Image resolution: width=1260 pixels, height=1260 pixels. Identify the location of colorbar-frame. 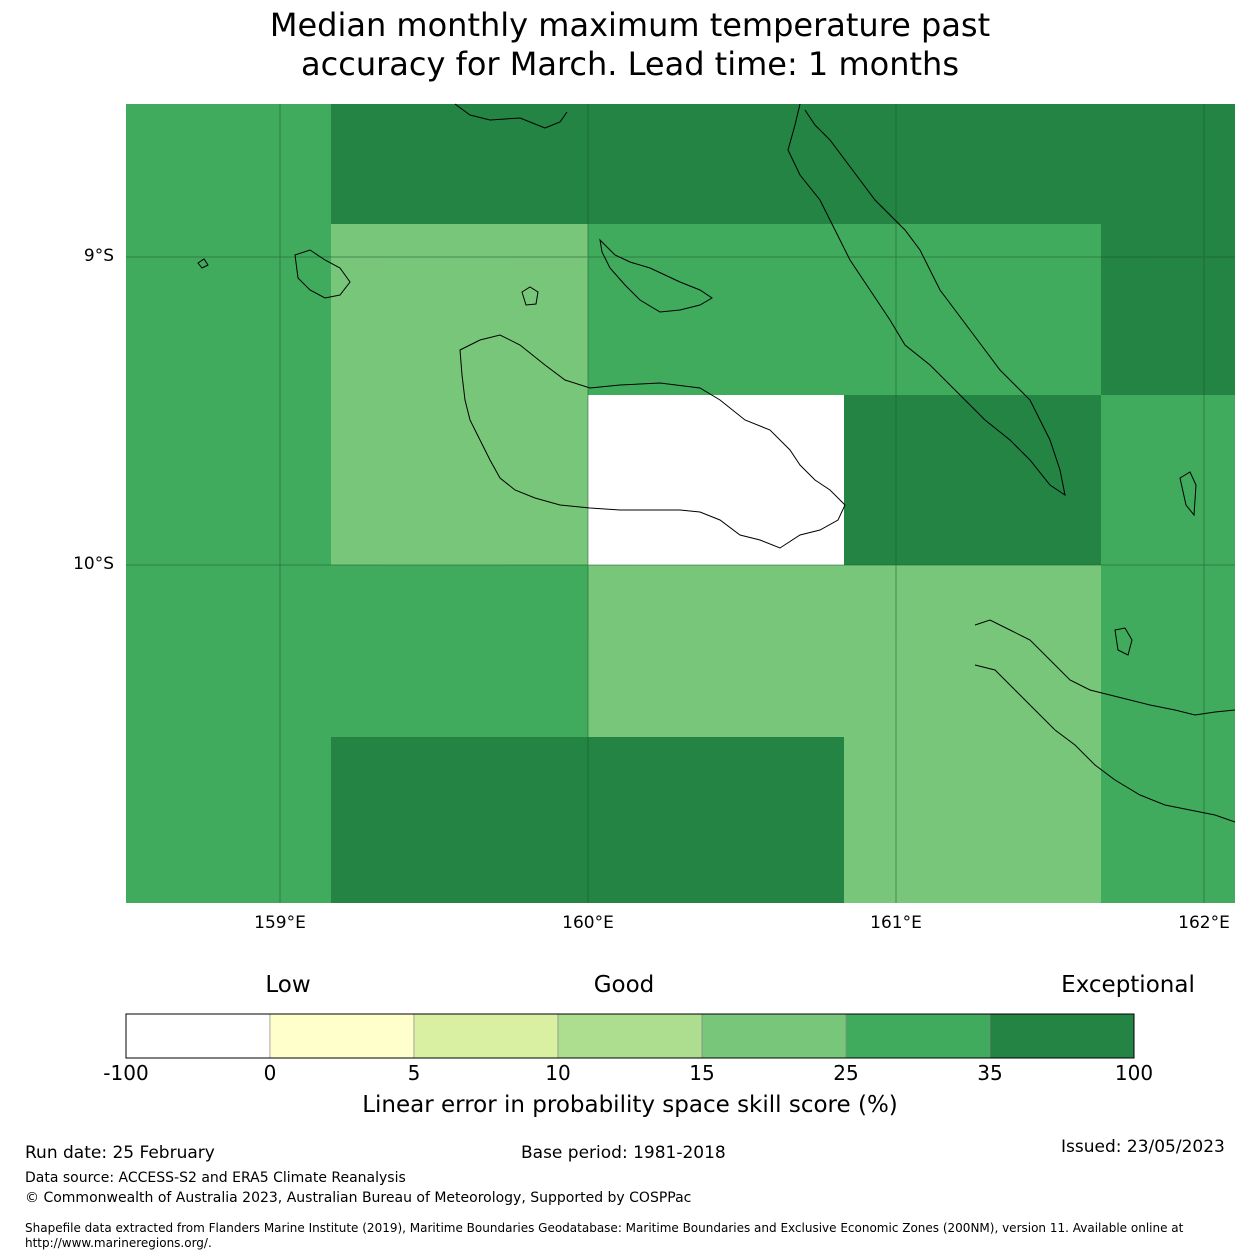
(630, 1036).